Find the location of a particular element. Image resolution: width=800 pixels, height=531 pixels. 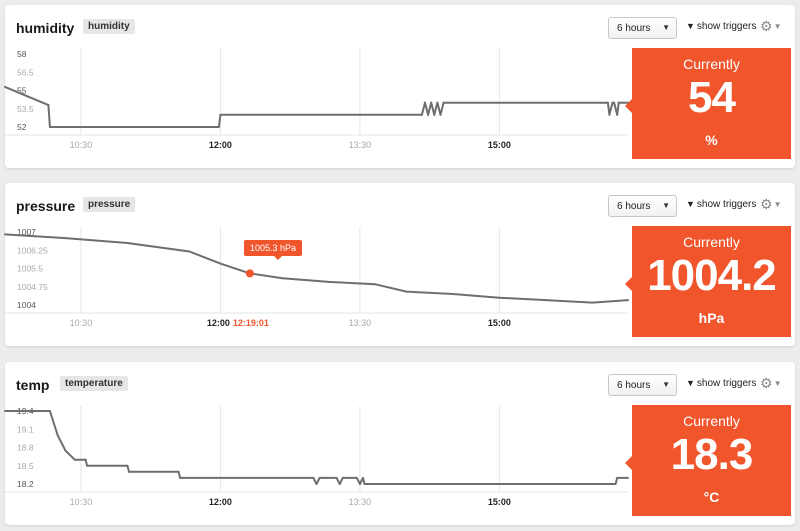

current-reading: Currently 18.3 °C is located at coordinates (708, 460).